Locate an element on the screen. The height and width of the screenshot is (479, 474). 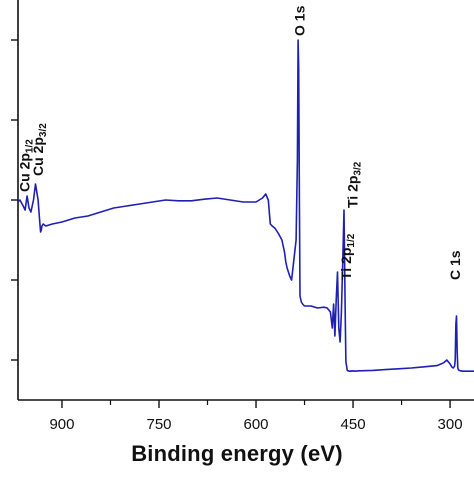
peak-label: Cu 2p1/2 is located at coordinates (26, 165).